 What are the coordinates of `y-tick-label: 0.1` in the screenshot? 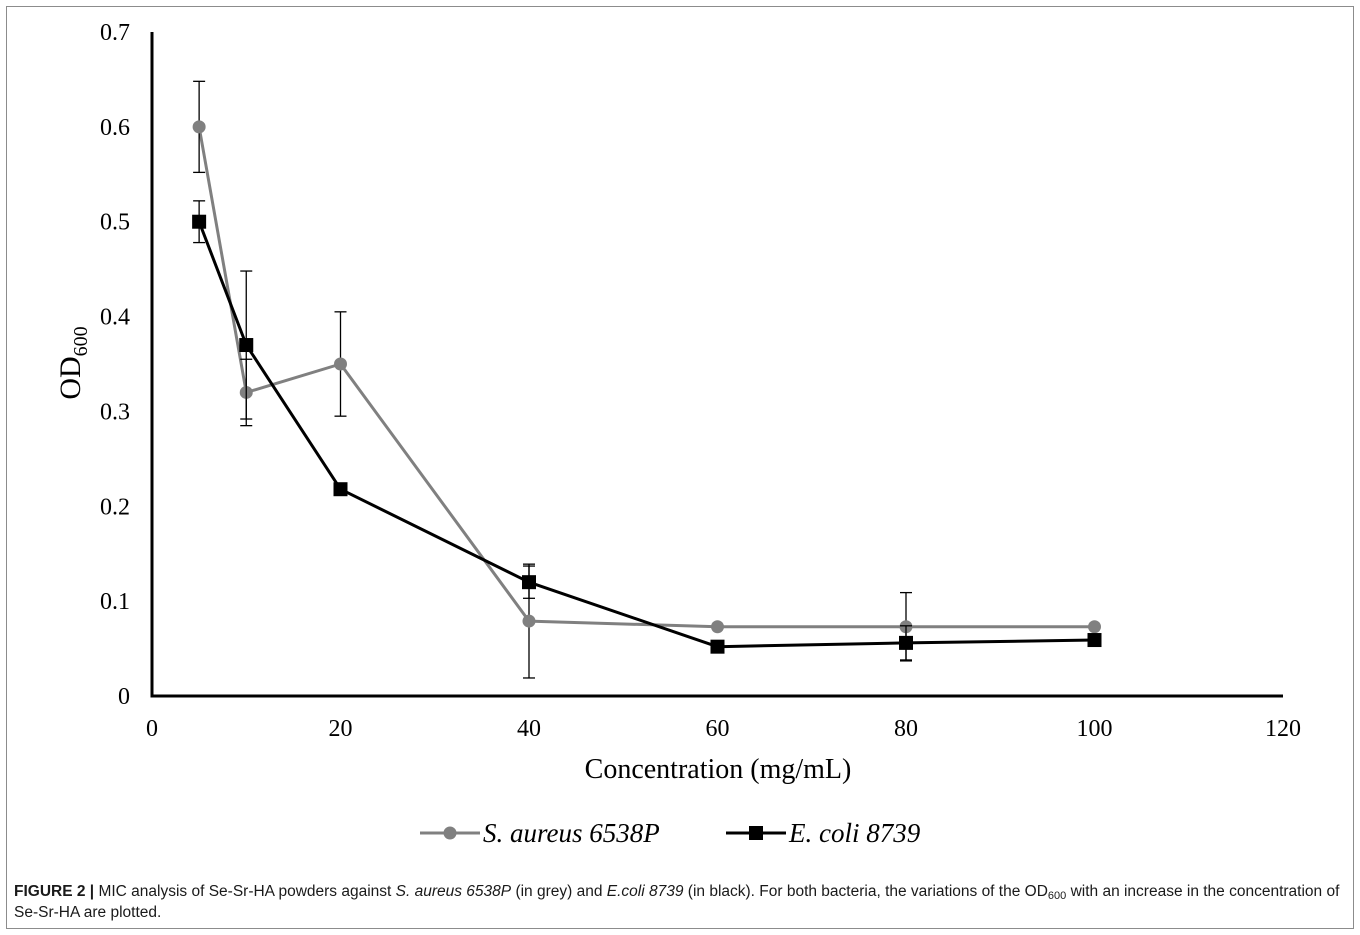 It's located at (115, 602).